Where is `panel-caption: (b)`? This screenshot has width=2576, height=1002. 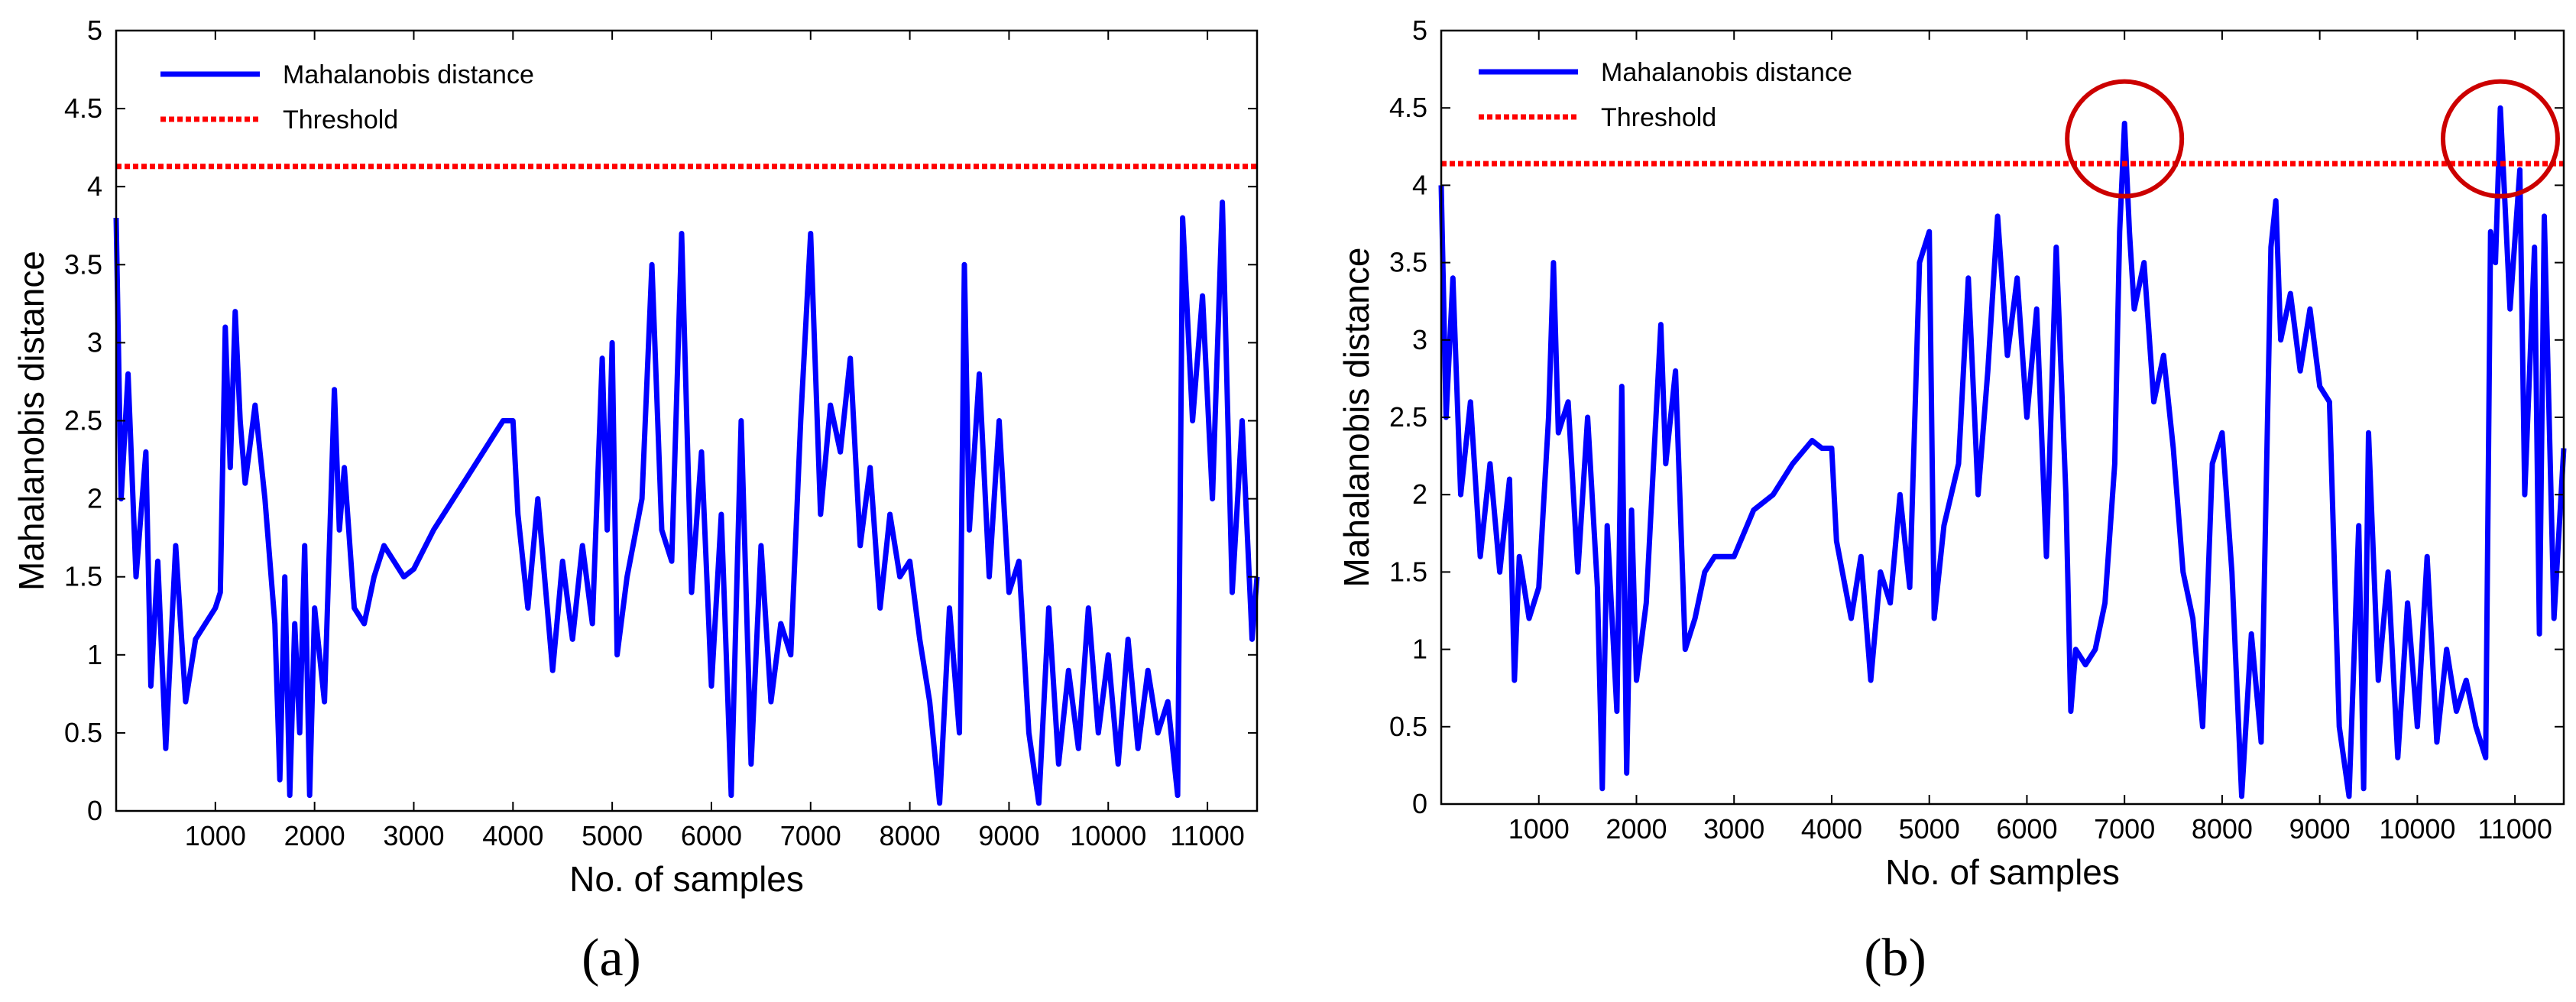 panel-caption: (b) is located at coordinates (1895, 958).